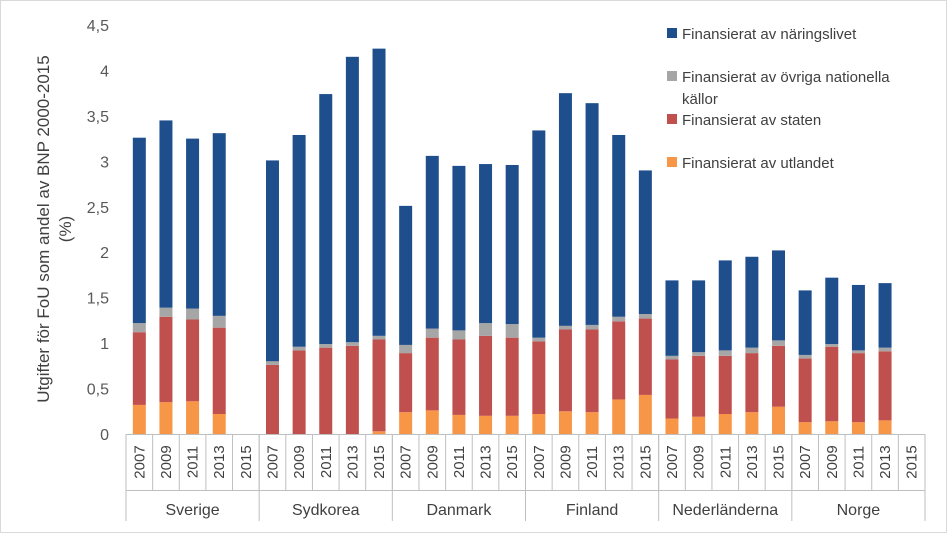 The height and width of the screenshot is (534, 947). I want to click on y-axis-title-line-2: (%), so click(65, 229).